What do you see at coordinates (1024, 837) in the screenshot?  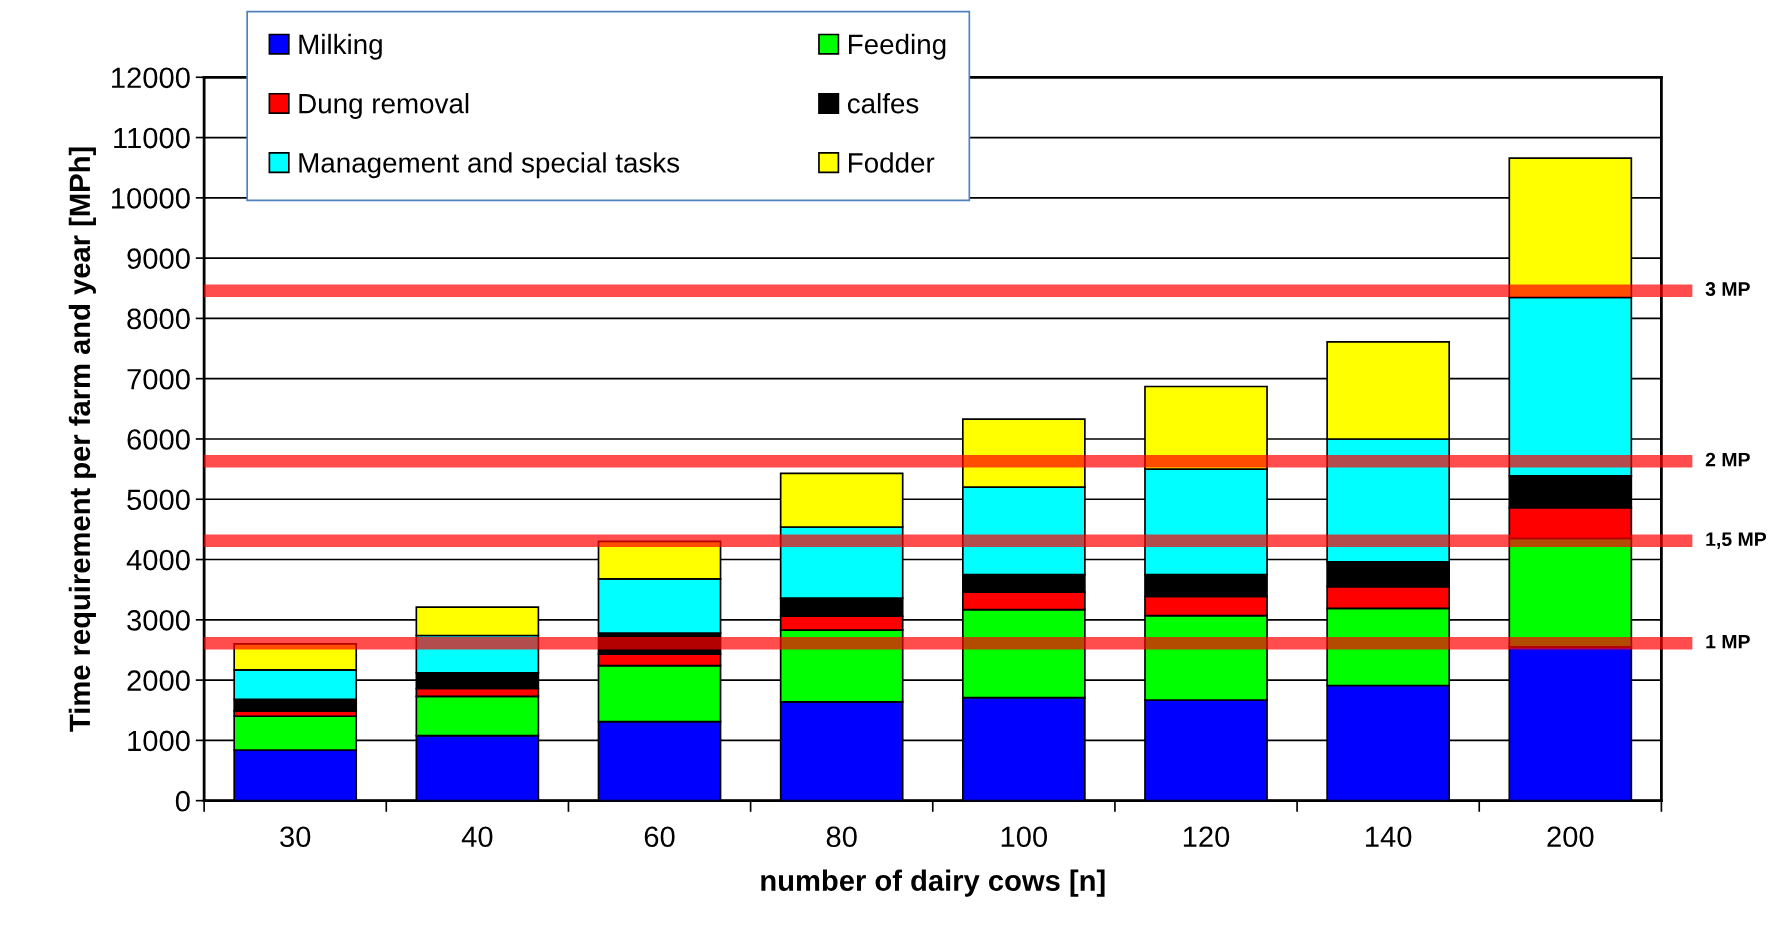 I see `x-tick-label: 100` at bounding box center [1024, 837].